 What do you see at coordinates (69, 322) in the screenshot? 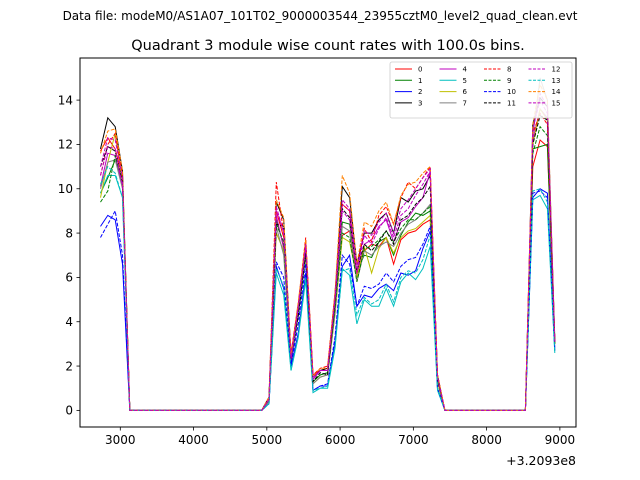
I see `y-tick-label: 4` at bounding box center [69, 322].